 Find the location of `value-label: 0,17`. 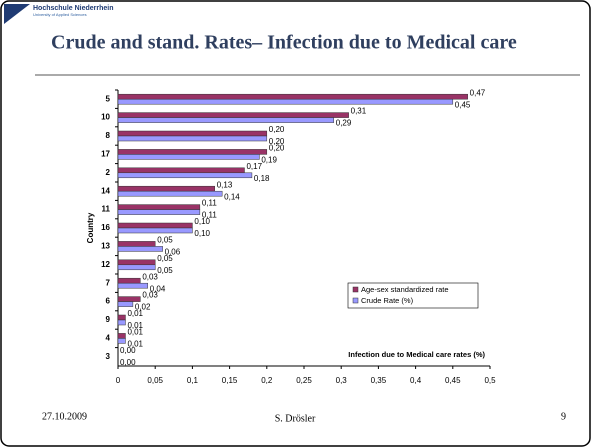

value-label: 0,17 is located at coordinates (254, 166).